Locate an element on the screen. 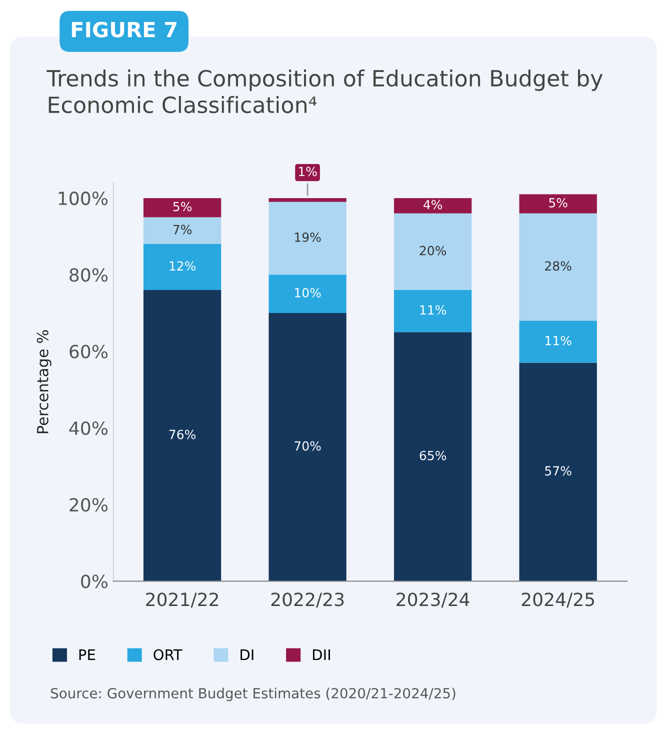 The width and height of the screenshot is (667, 731). y-tick-label: 100% is located at coordinates (83, 199).